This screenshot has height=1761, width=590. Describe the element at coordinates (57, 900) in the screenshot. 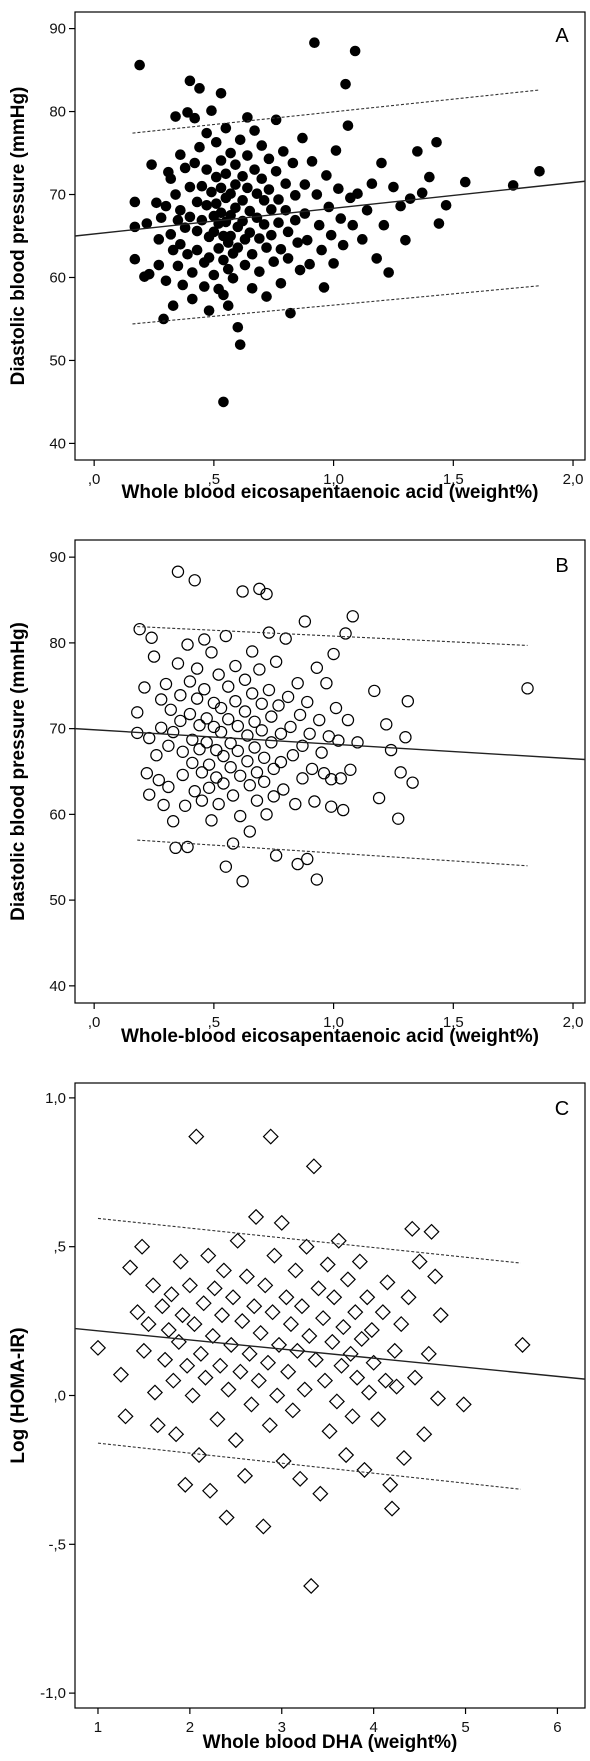

I see `y-tick-label: 50` at that location.